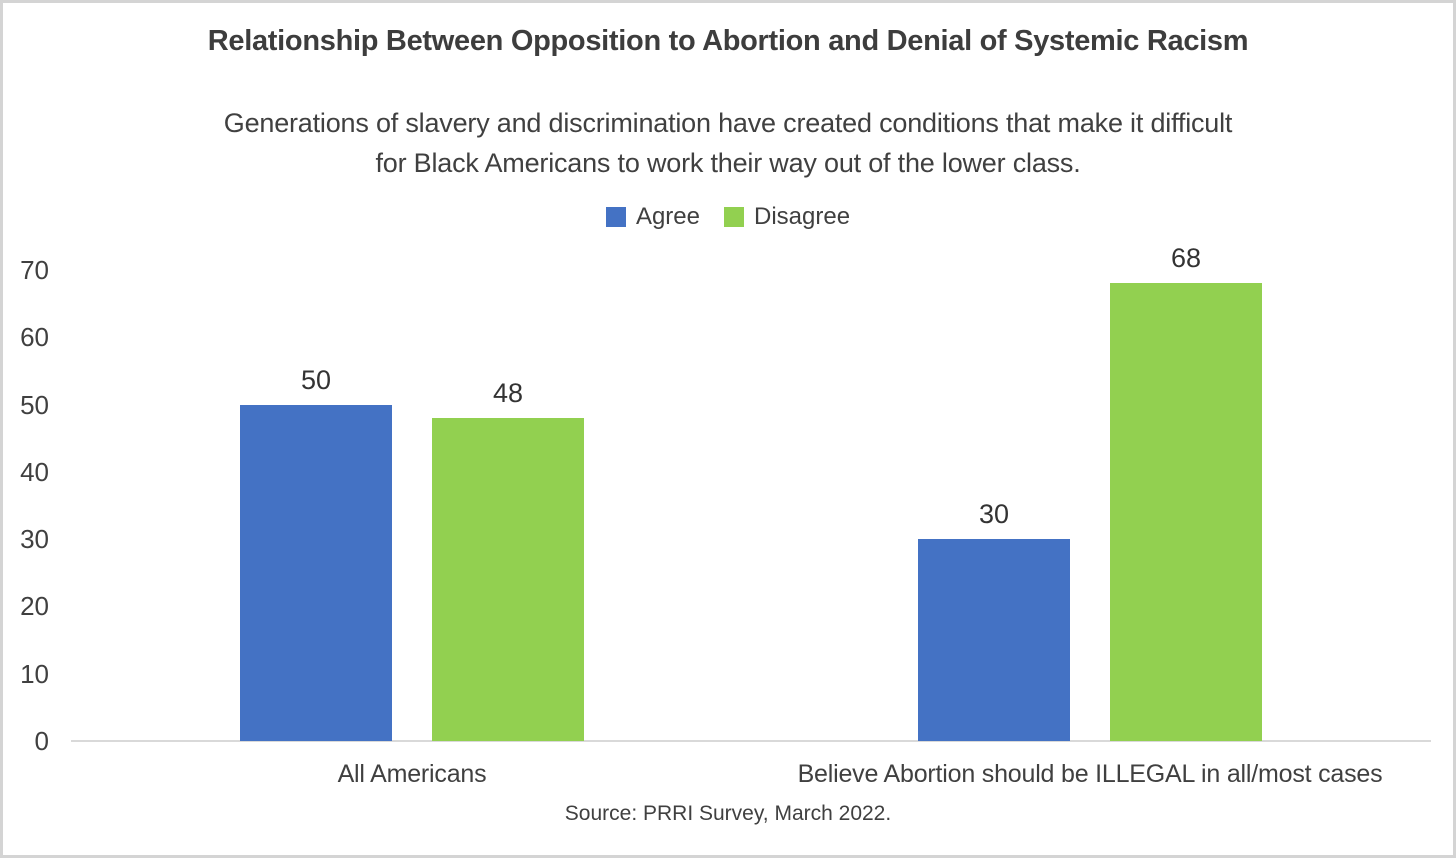 Image resolution: width=1456 pixels, height=858 pixels. What do you see at coordinates (34, 404) in the screenshot?
I see `y-tick-label: 50` at bounding box center [34, 404].